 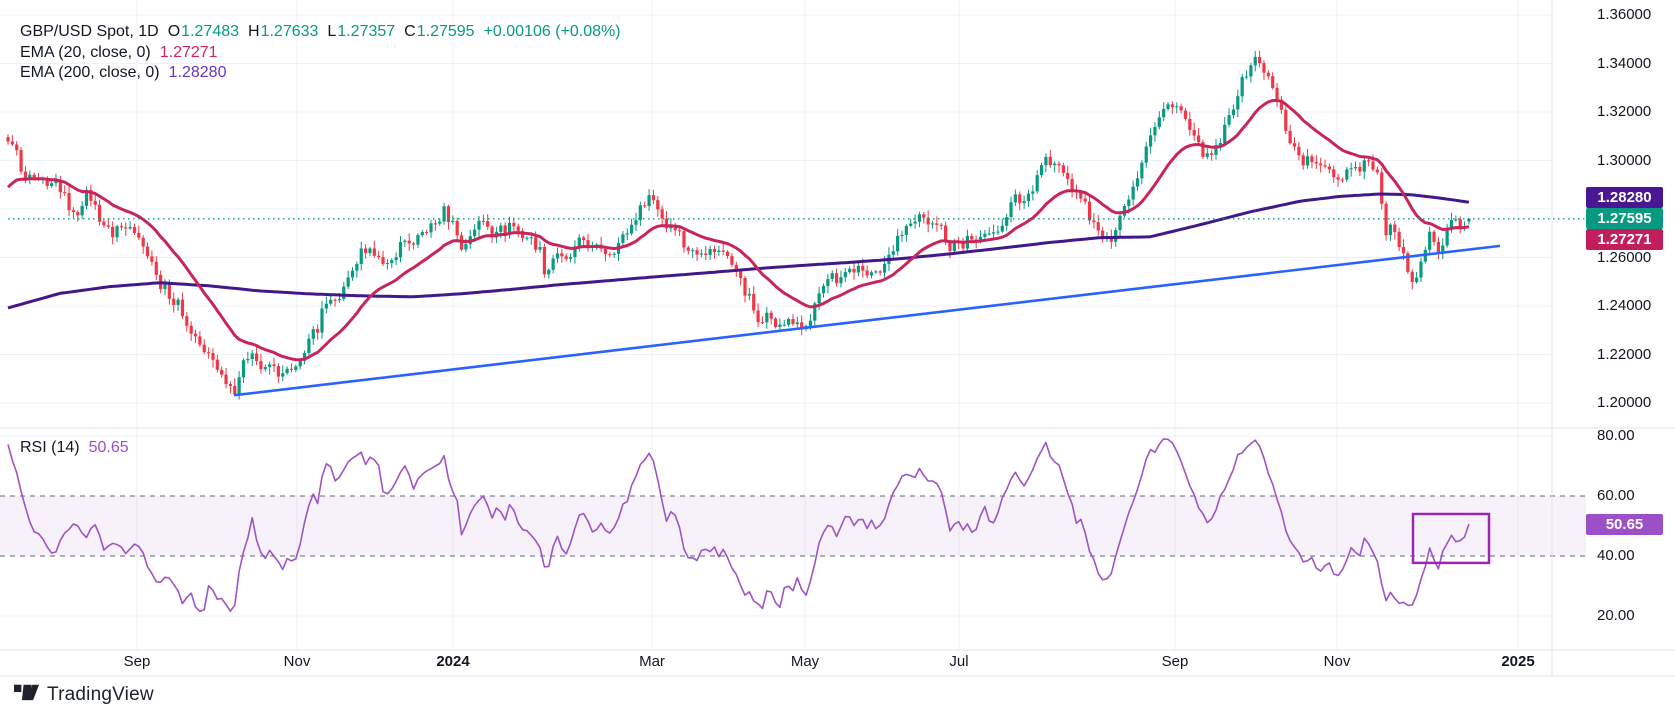 I want to click on rsi-label: RSI (14), so click(x=50, y=447).